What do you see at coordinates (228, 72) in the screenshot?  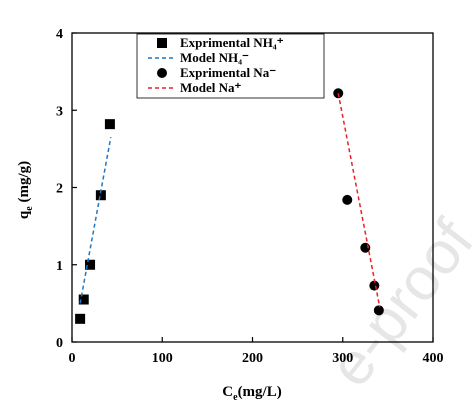 I see `legend-label: Exprimental Na⁻` at bounding box center [228, 72].